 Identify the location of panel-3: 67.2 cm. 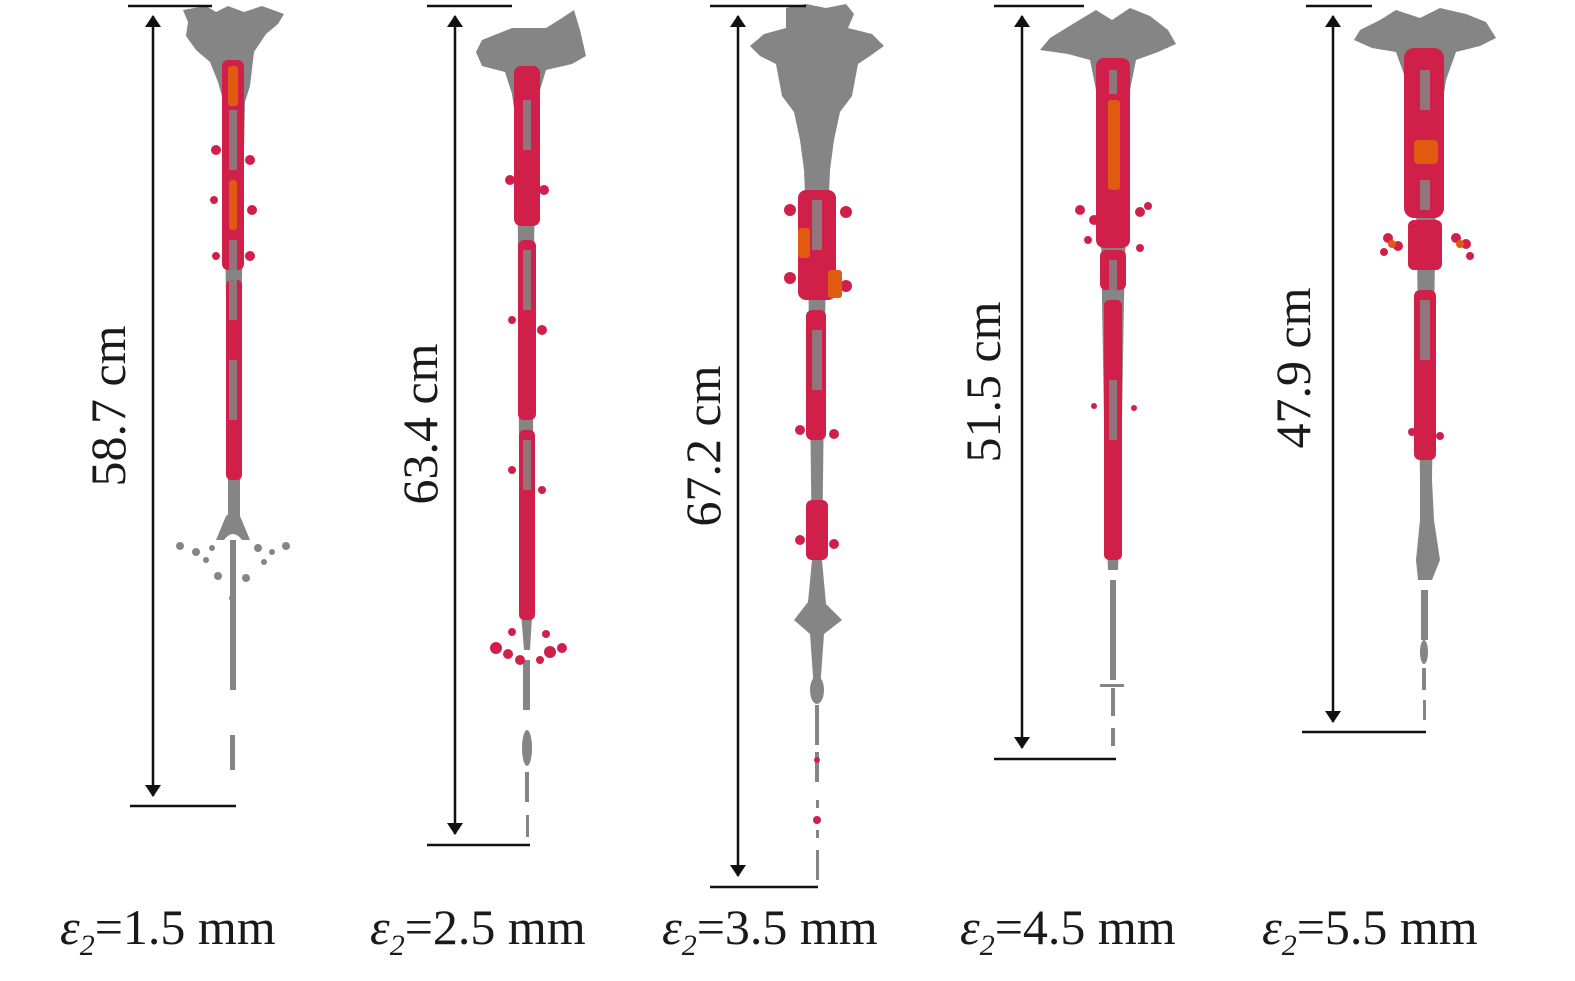
(779, 446).